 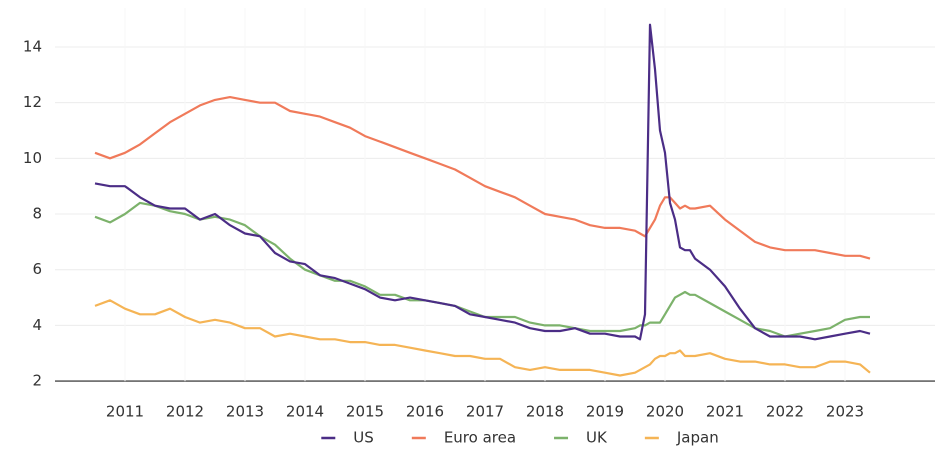 I want to click on x-tick-label: 2014, so click(x=305, y=412).